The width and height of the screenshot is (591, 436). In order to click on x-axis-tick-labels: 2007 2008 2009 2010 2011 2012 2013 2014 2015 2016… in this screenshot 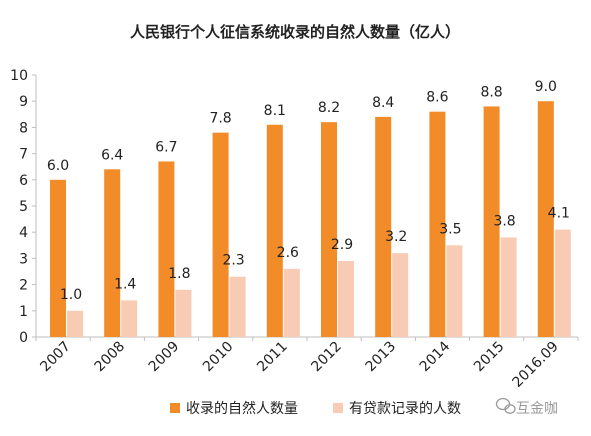, I will do `click(299, 364)`.